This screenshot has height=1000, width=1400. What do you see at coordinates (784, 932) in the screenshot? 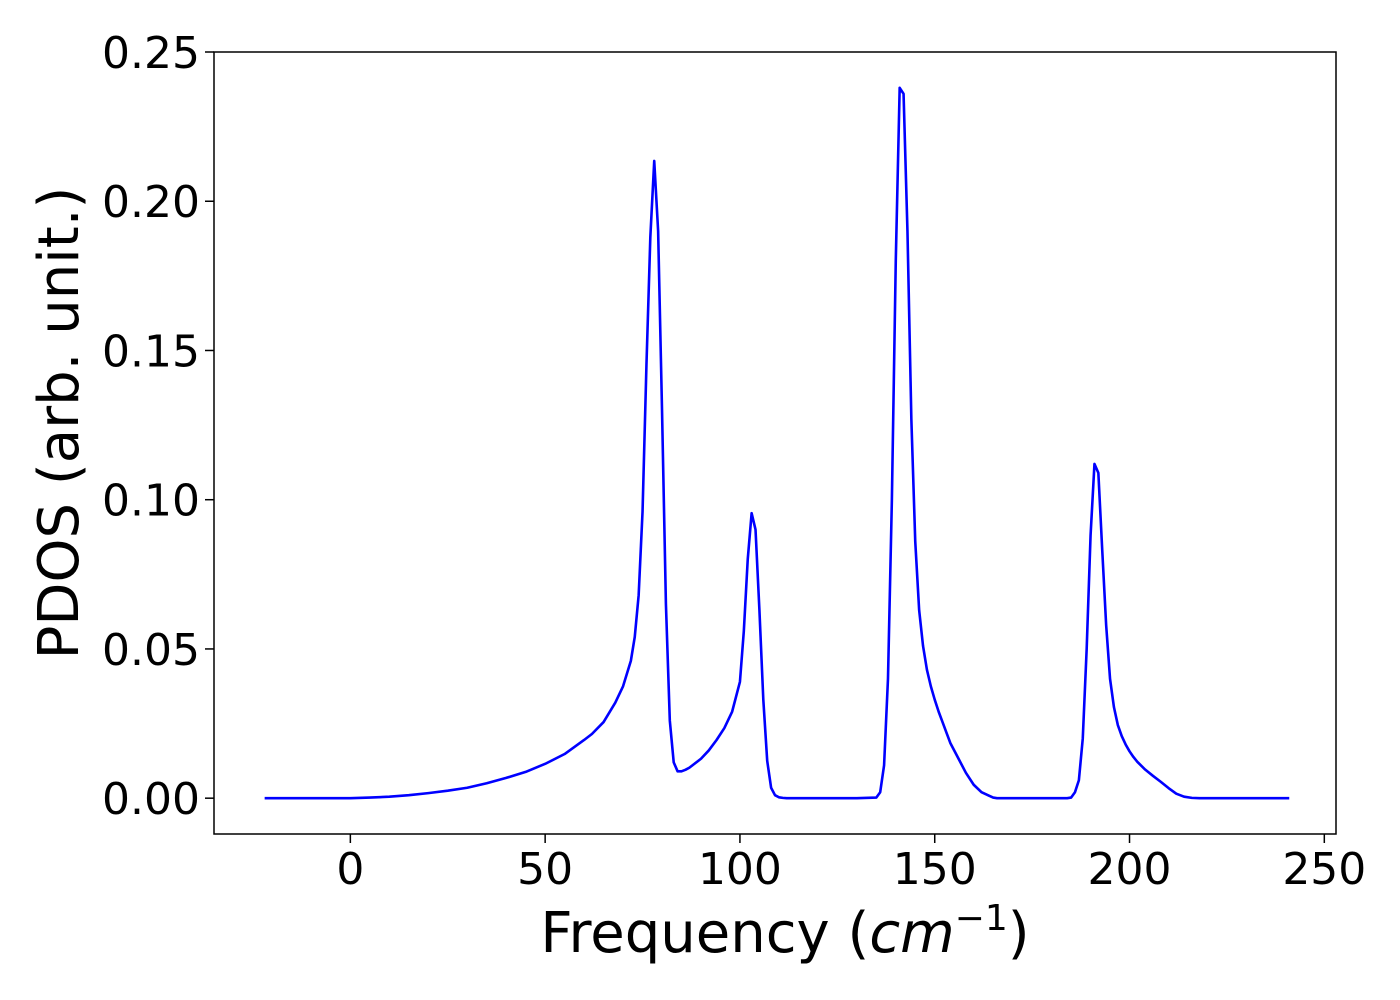
I see `x-axis-label: Frequency (cm−1)` at bounding box center [784, 932].